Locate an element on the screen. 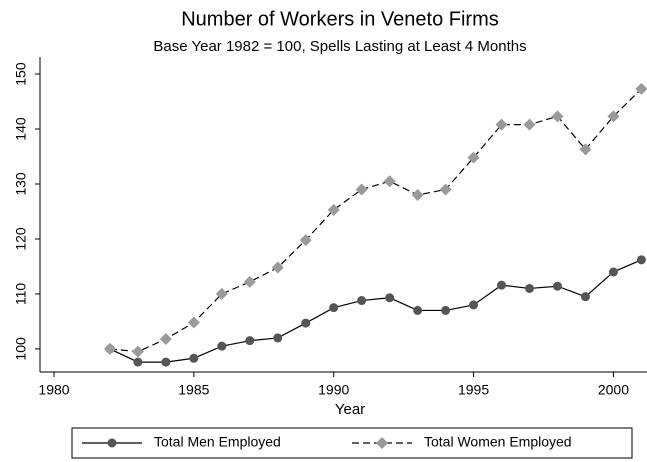 The image size is (647, 462). y-tick-label: 140 is located at coordinates (21, 129).